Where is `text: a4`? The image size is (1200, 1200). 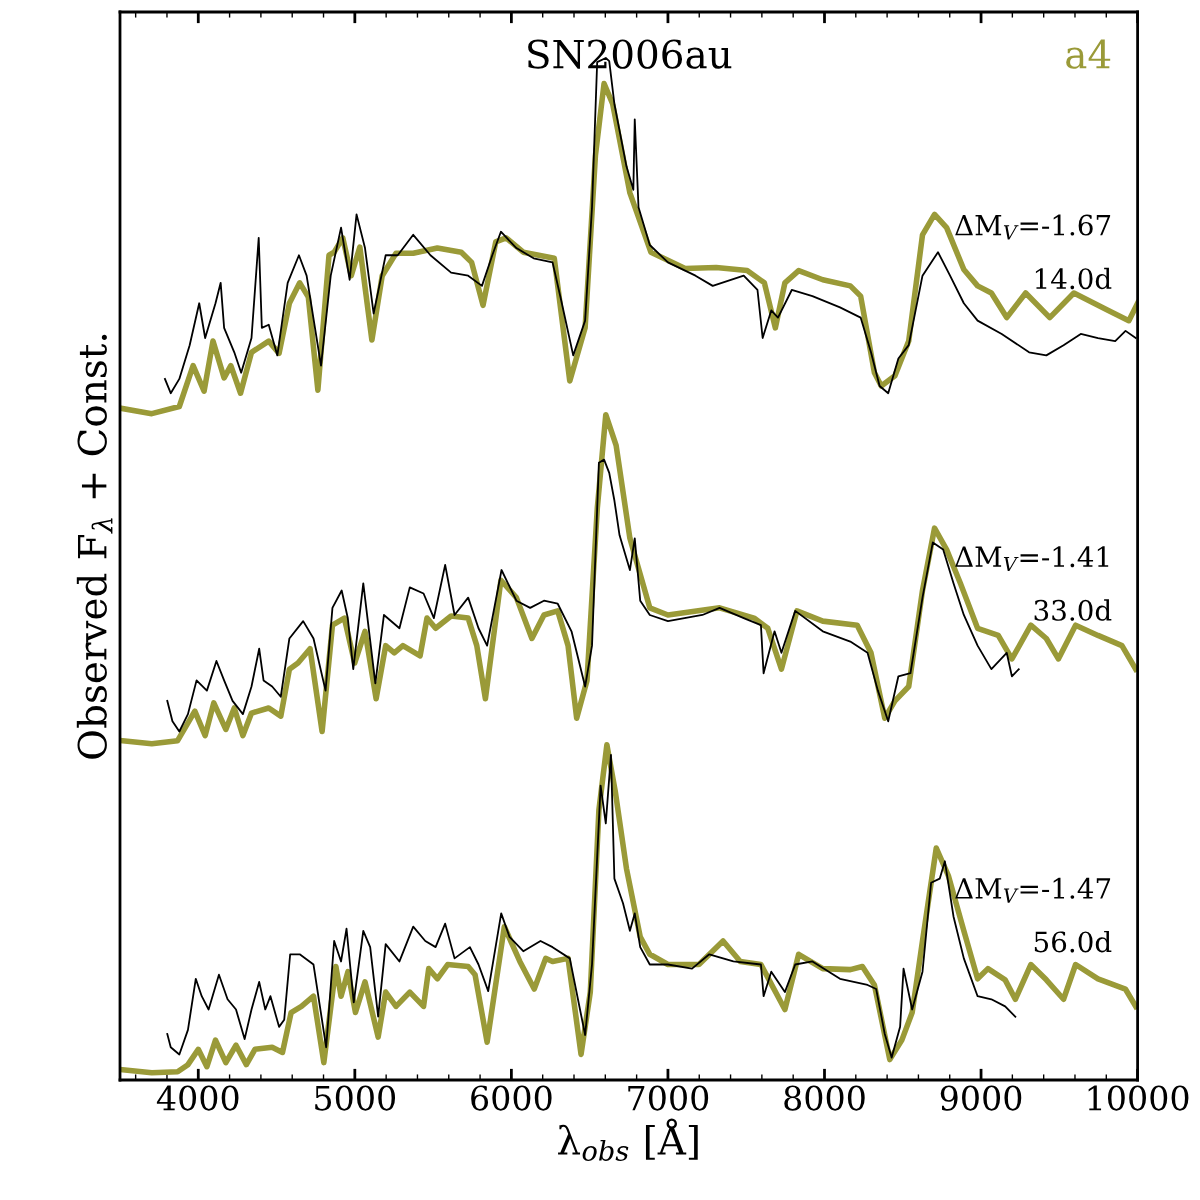
text: a4 is located at coordinates (1088, 54).